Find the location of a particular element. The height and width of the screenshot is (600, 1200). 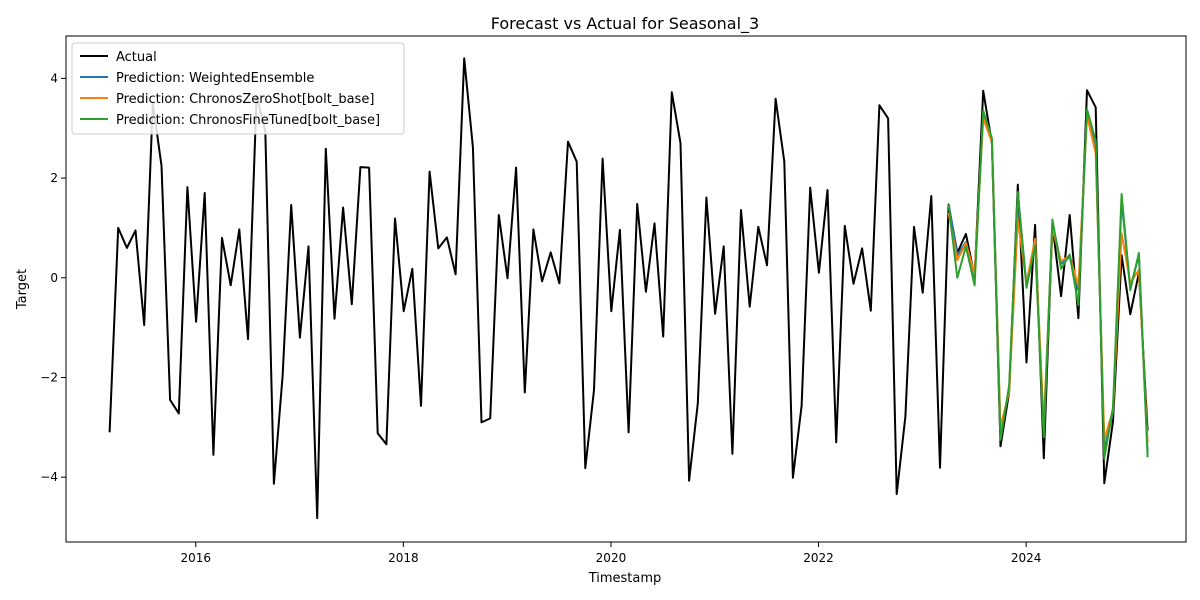

y-axis: −4 −2 0 2 4 is located at coordinates (53, 277).